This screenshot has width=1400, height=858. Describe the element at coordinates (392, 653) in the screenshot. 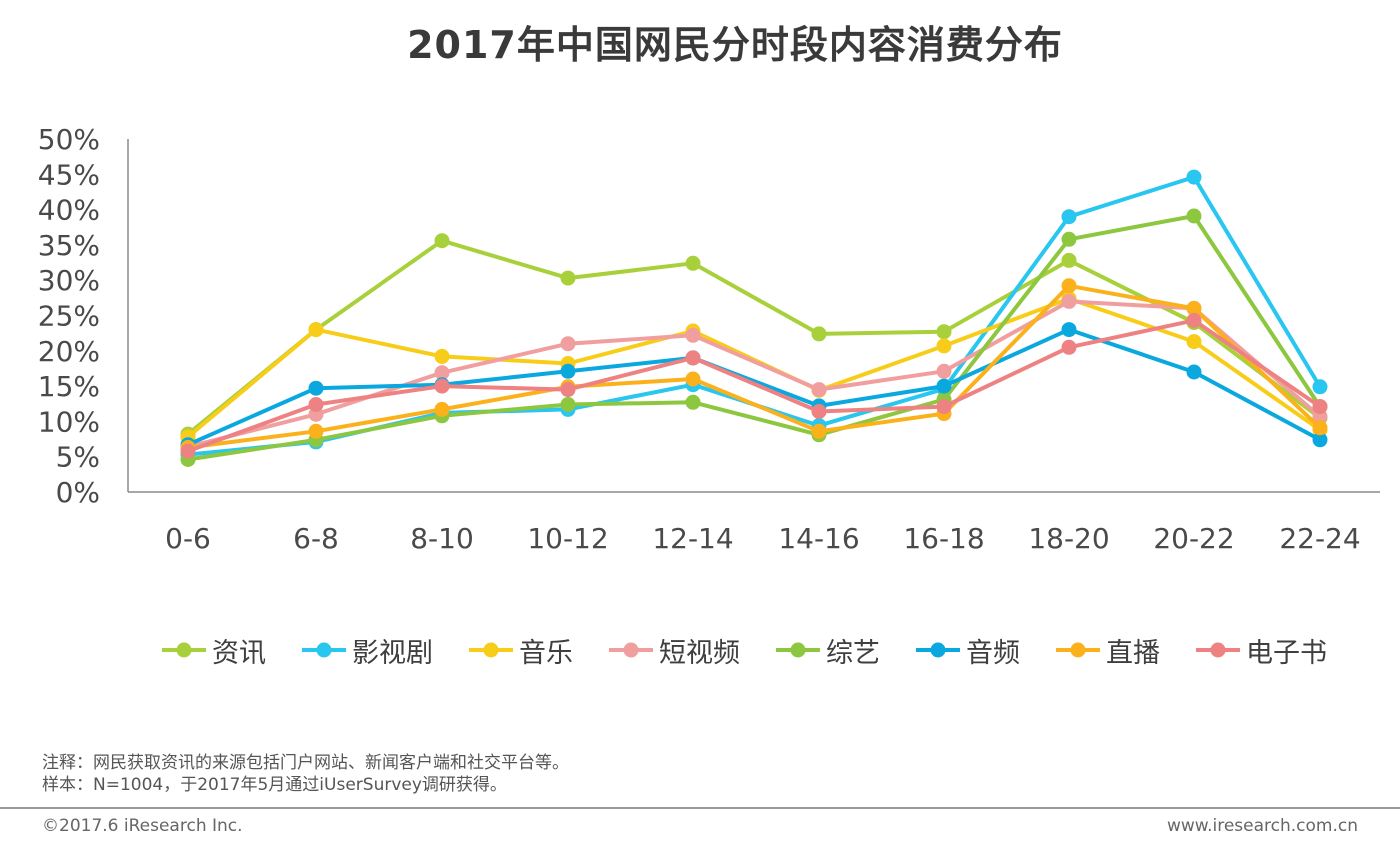

I see `legend-label: 影视剧` at that location.